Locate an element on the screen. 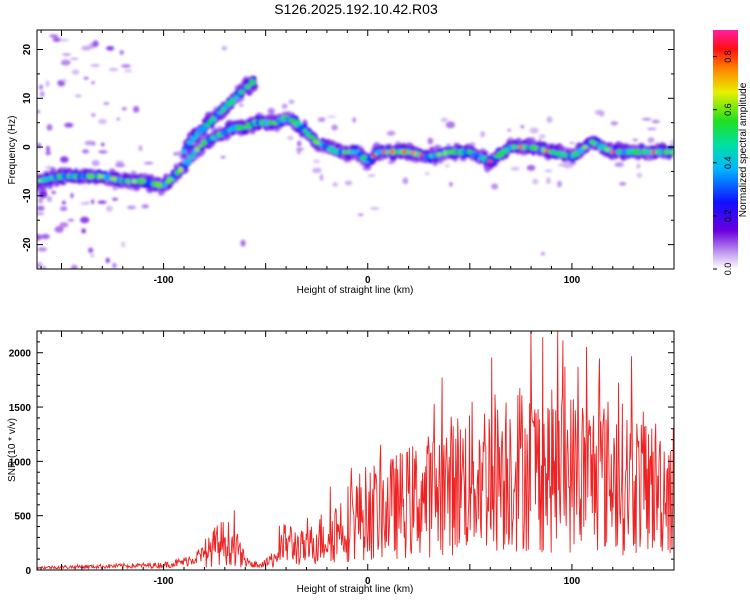 The width and height of the screenshot is (750, 600). colorbar-label: Normalized spectral amplitude is located at coordinates (743, 149).